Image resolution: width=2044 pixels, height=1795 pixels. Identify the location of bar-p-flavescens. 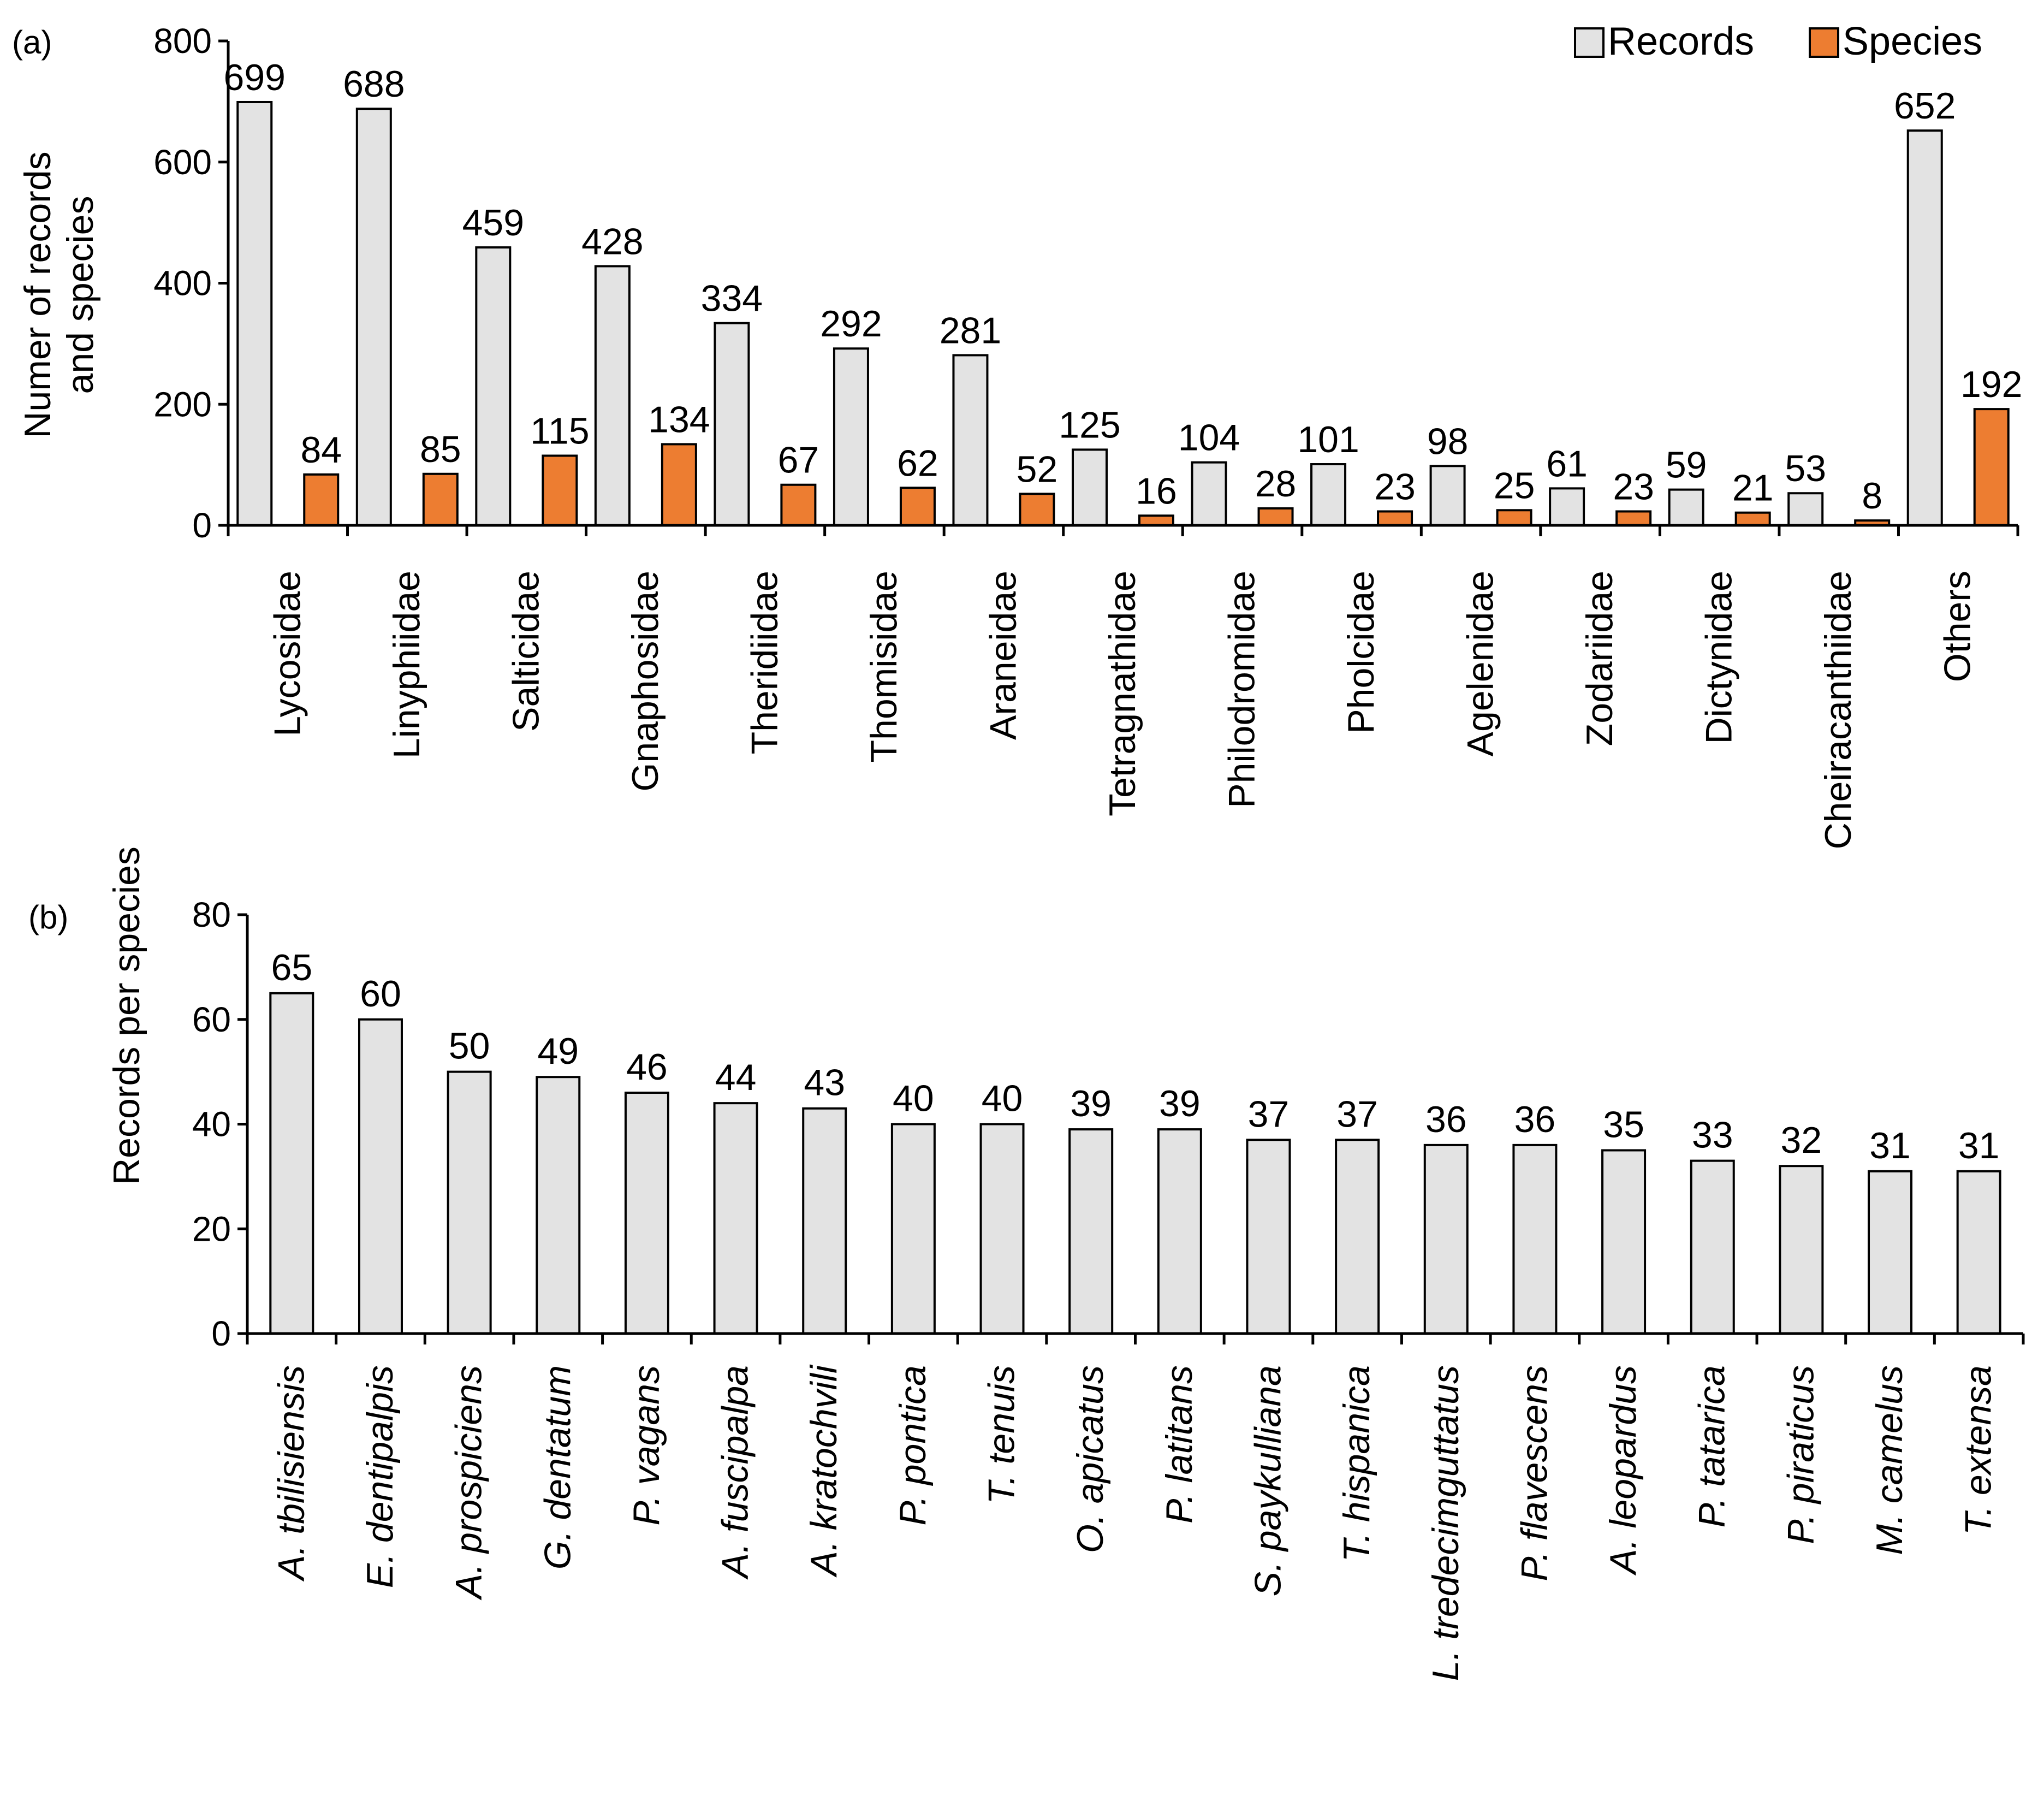
(1535, 1239).